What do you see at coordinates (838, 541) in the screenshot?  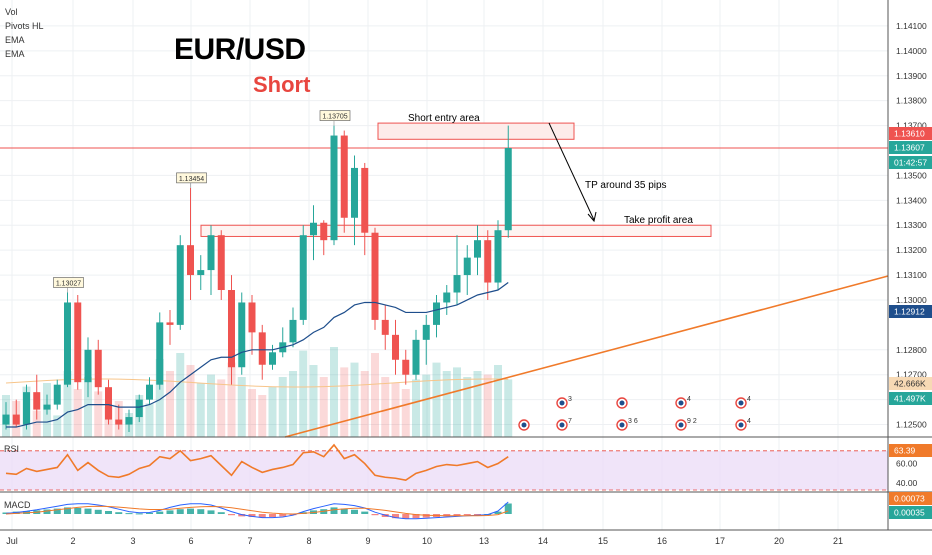 I see `time-tick-label: 21` at bounding box center [838, 541].